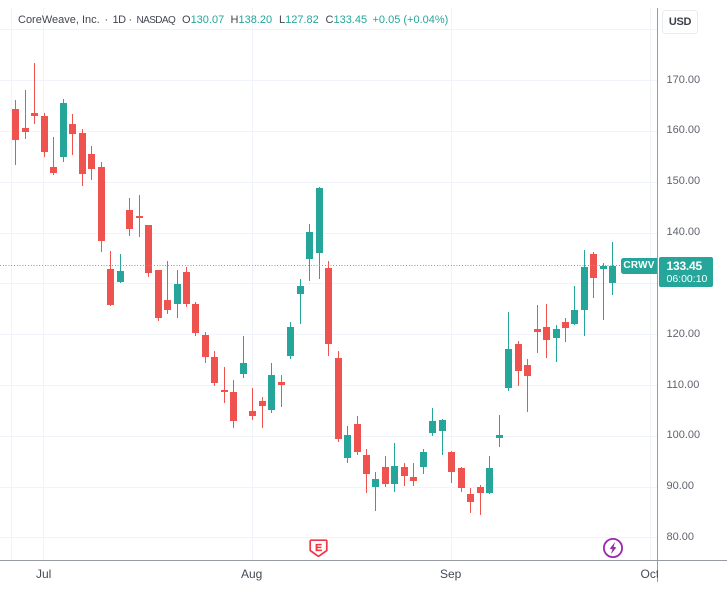  Describe the element at coordinates (318, 548) in the screenshot. I see `svg-text: E` at that location.